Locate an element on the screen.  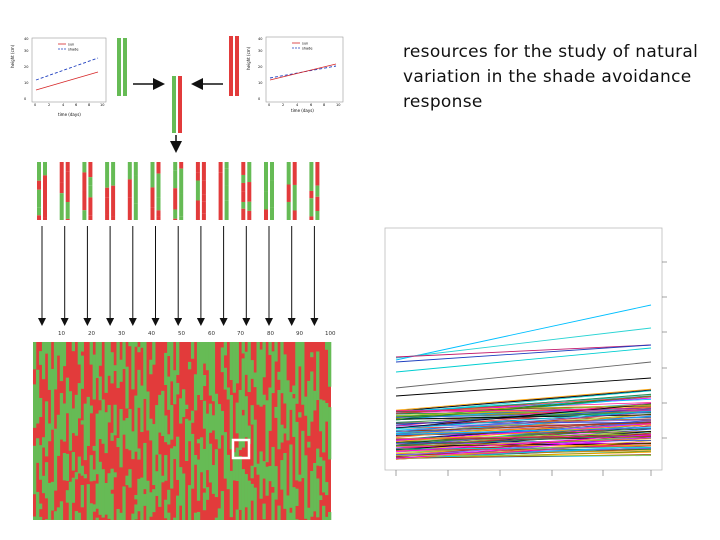
left-xtick: 4 is located at coordinates (63, 105).